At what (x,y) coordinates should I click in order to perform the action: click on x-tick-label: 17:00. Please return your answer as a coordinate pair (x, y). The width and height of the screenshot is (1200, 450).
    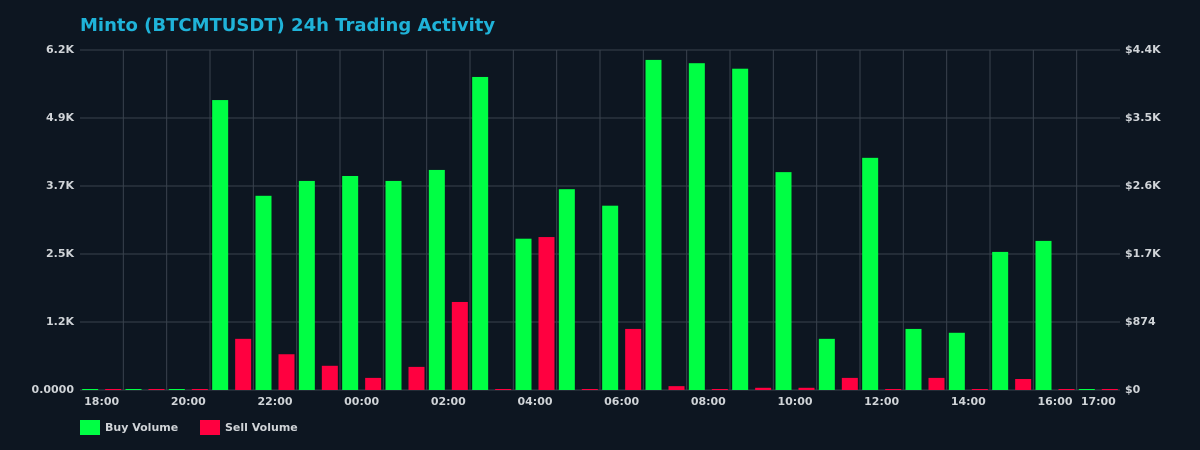
    Looking at the image, I should click on (1098, 401).